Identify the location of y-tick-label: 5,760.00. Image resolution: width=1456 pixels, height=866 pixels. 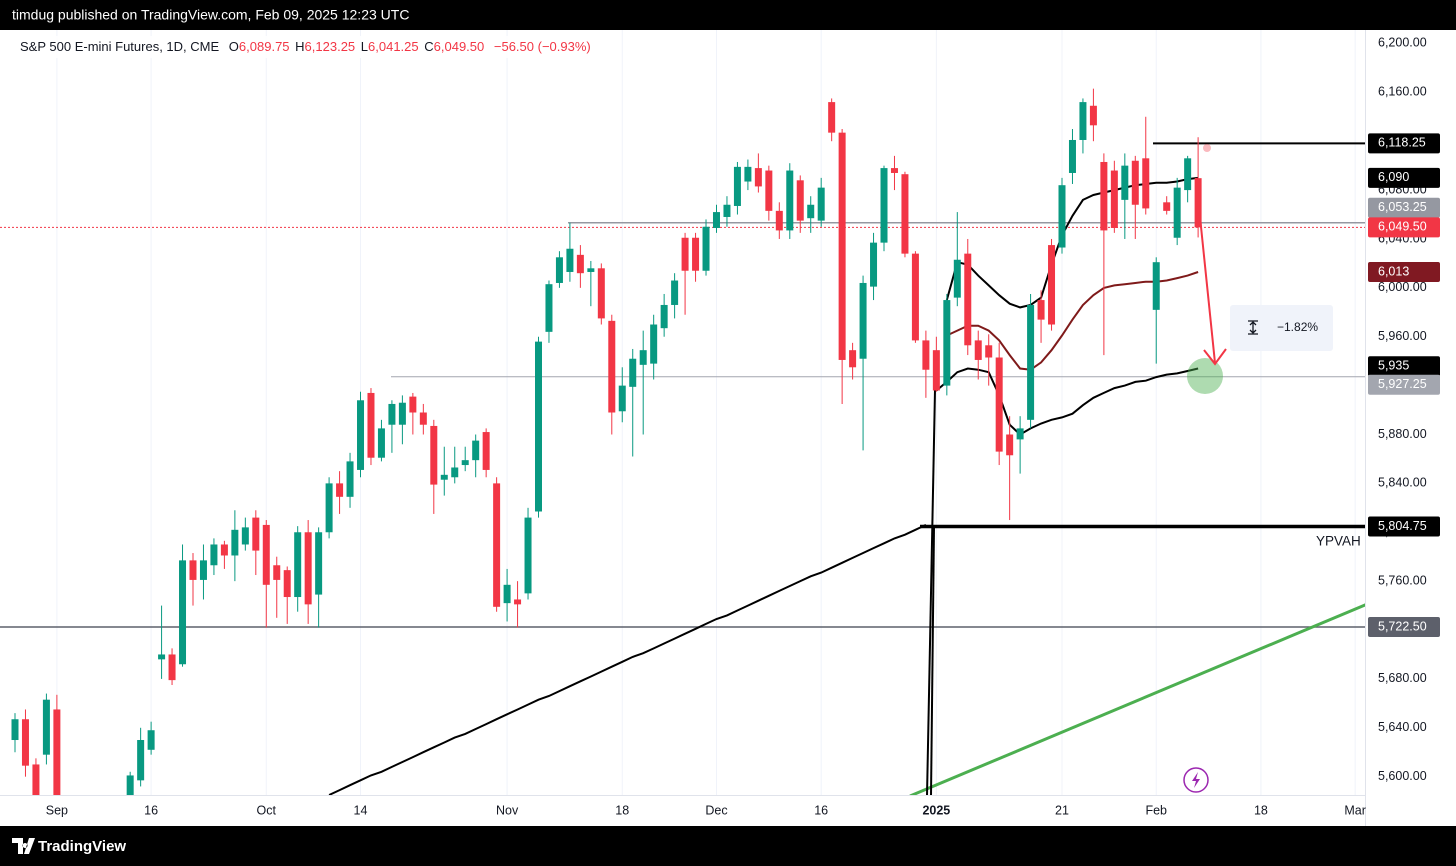
(1402, 580).